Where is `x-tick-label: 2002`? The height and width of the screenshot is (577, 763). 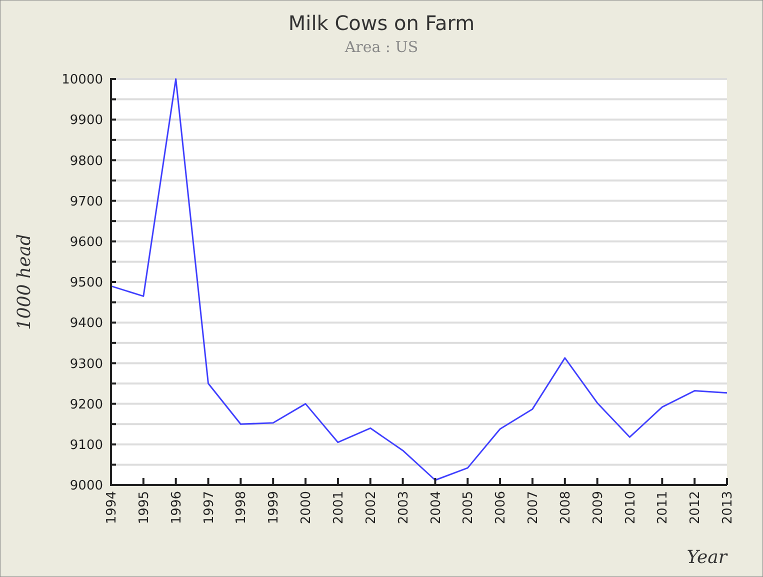 x-tick-label: 2002 is located at coordinates (371, 507).